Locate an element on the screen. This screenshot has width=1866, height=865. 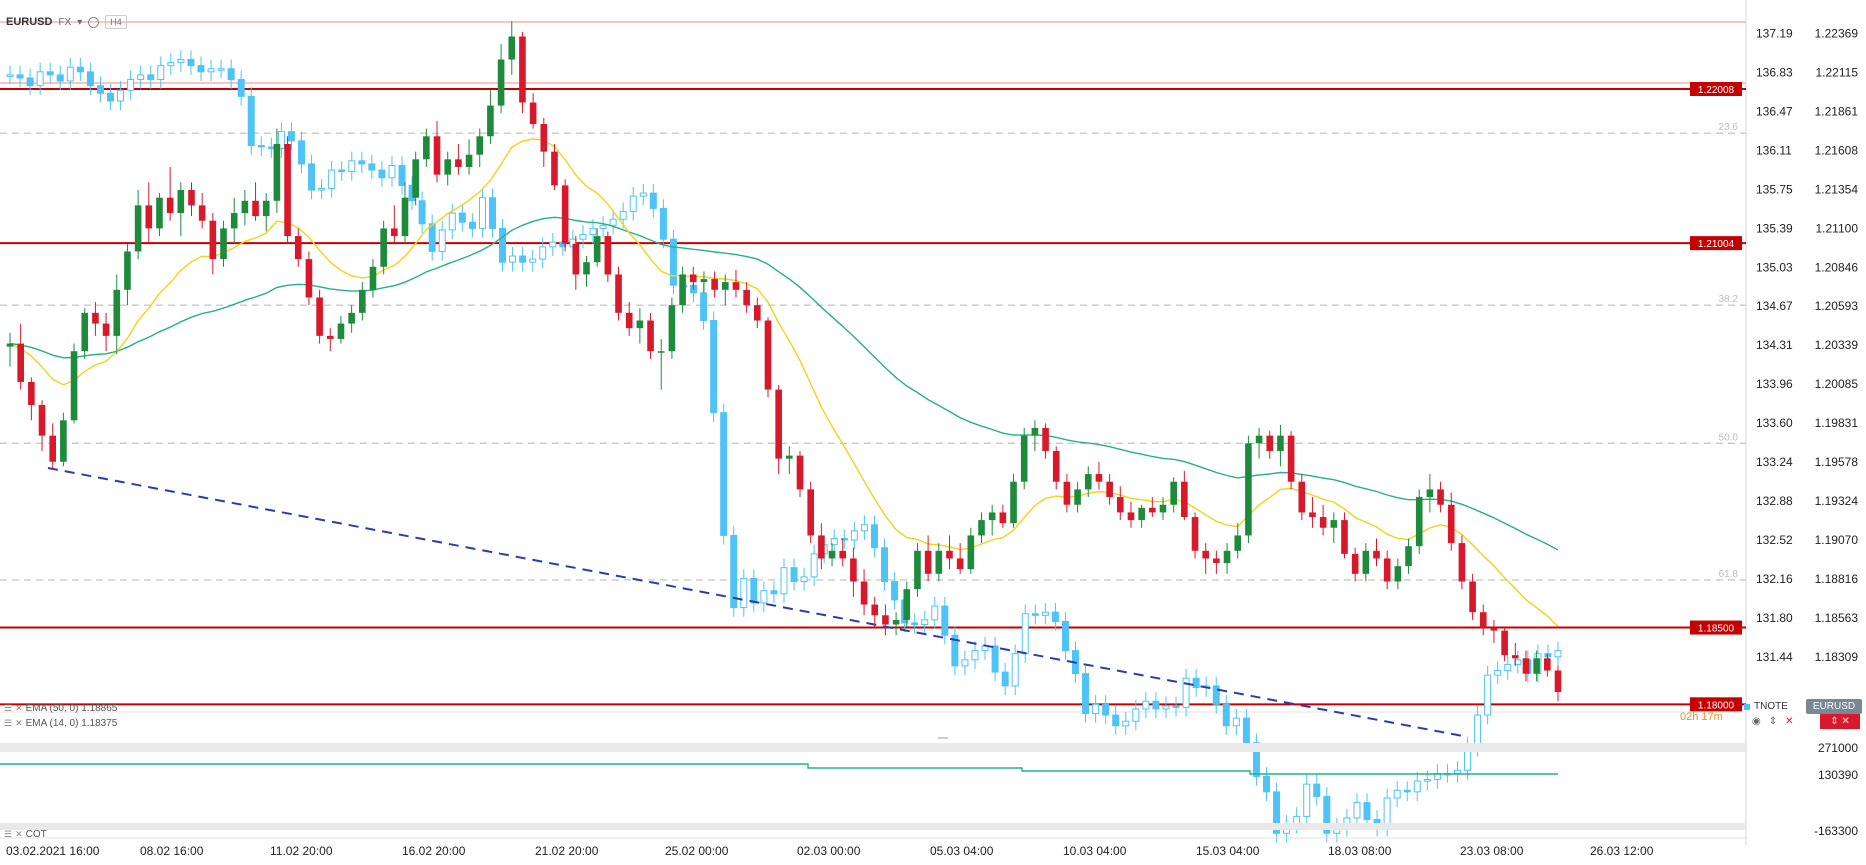
price-tick-label: 1.20085 is located at coordinates (1837, 384).